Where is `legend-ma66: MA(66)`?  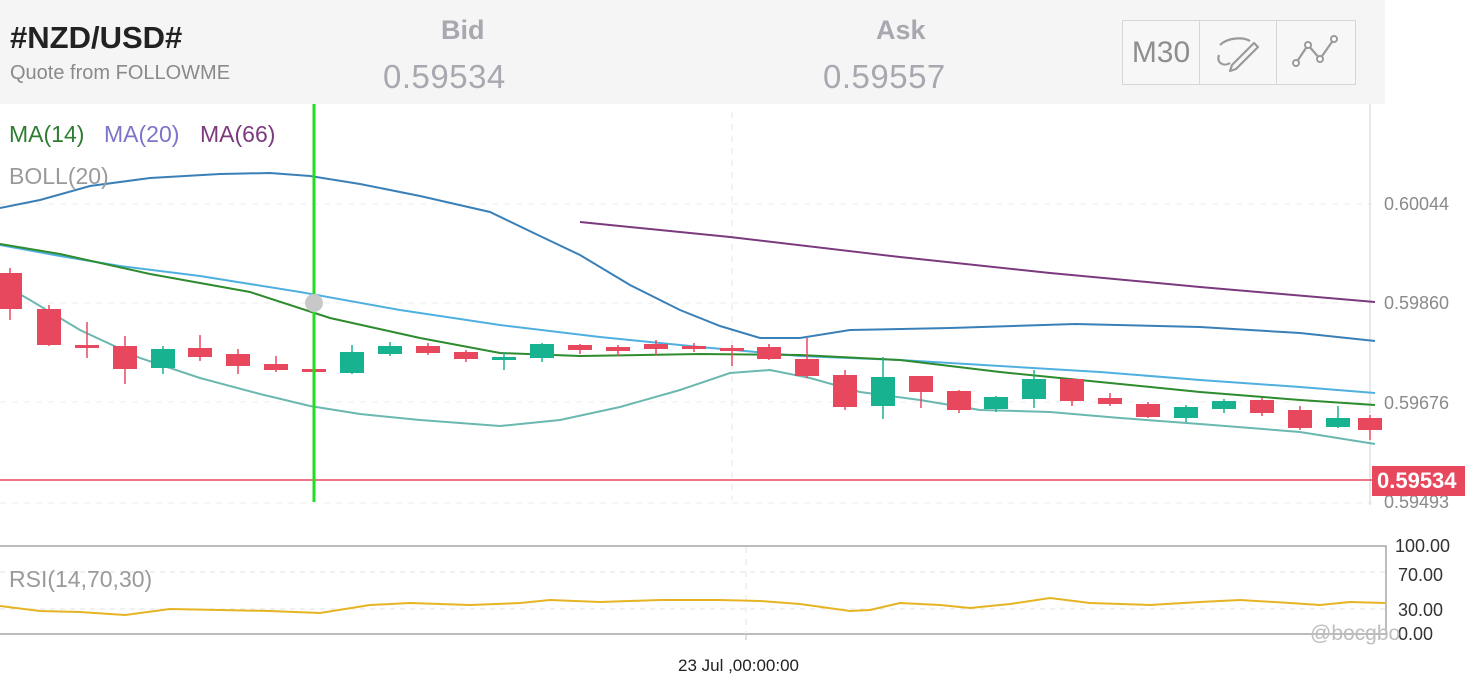
legend-ma66: MA(66) is located at coordinates (238, 134).